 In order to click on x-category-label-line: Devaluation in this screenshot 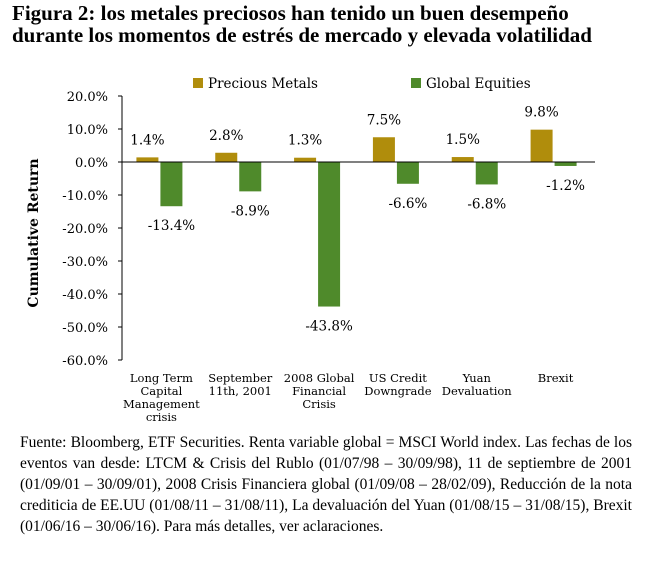, I will do `click(477, 391)`.